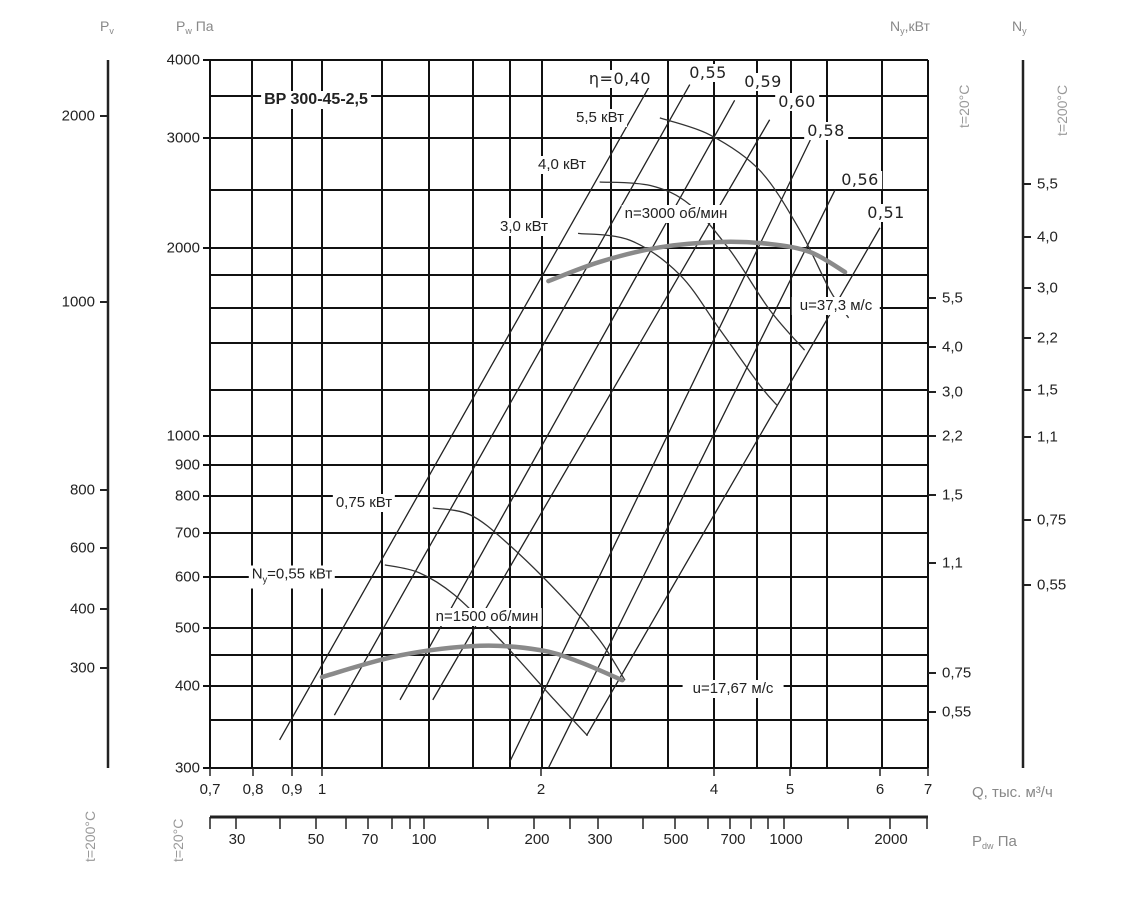  Describe the element at coordinates (952, 347) in the screenshot. I see `ny-20-tick-label: 4,0` at that location.